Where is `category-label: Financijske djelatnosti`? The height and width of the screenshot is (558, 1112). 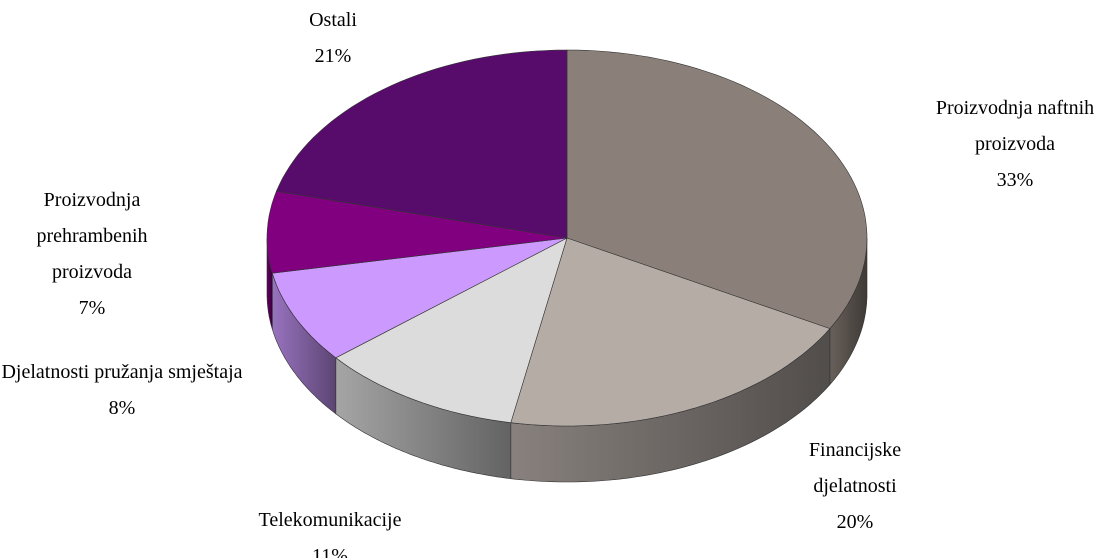
category-label: Financijske djelatnosti is located at coordinates (855, 468).